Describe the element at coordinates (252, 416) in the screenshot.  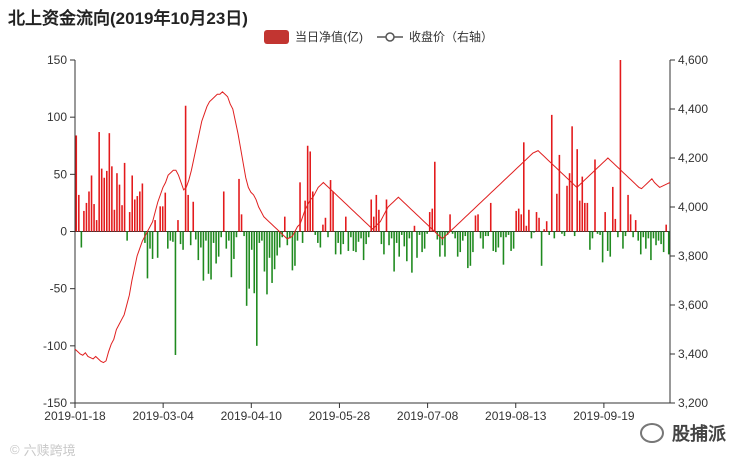
I see `x-tick-label: 2019-04-10` at that location.